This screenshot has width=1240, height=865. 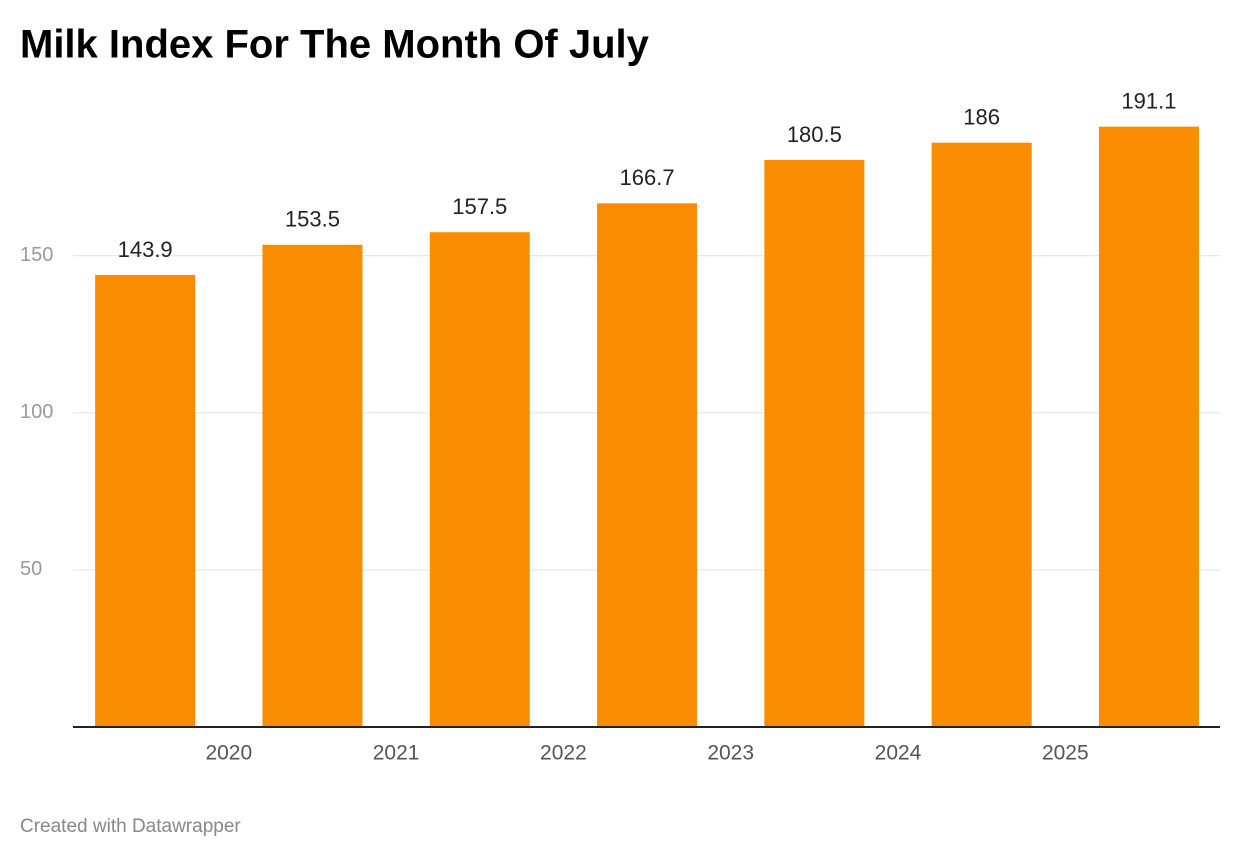 What do you see at coordinates (479, 206) in the screenshot?
I see `value-label: 157.5` at bounding box center [479, 206].